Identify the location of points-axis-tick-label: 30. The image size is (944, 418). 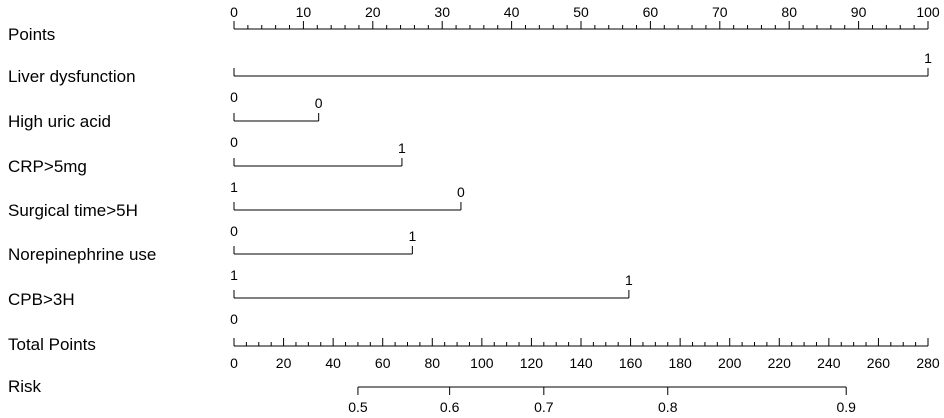
(442, 12).